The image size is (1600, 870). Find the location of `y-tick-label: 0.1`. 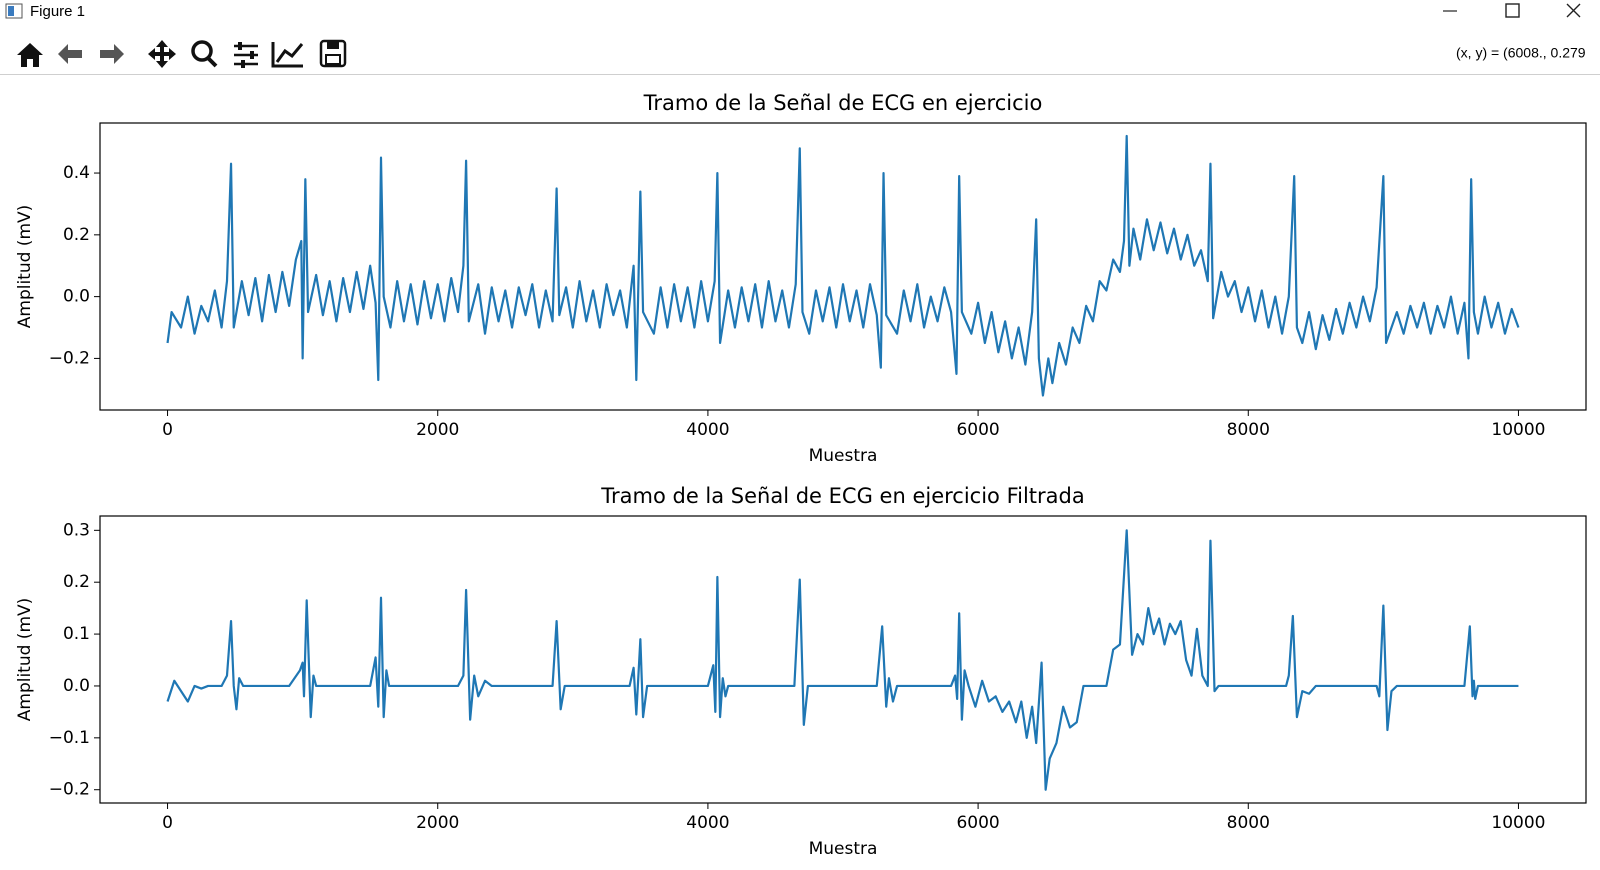

y-tick-label: 0.1 is located at coordinates (76, 634).